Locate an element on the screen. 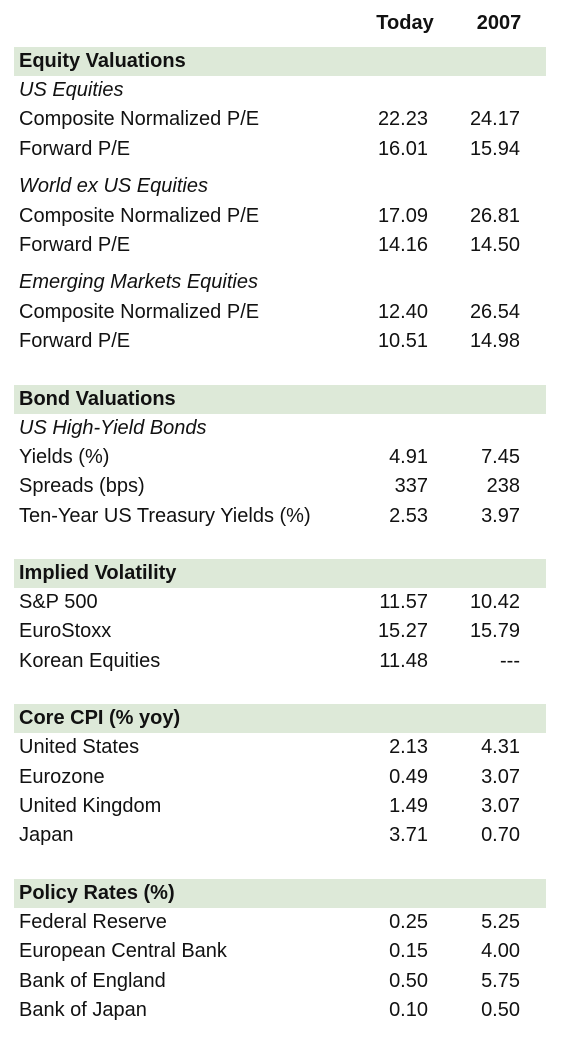 The height and width of the screenshot is (1046, 565). table-row: Forward P/E 10.51 14.98 is located at coordinates (280, 341).